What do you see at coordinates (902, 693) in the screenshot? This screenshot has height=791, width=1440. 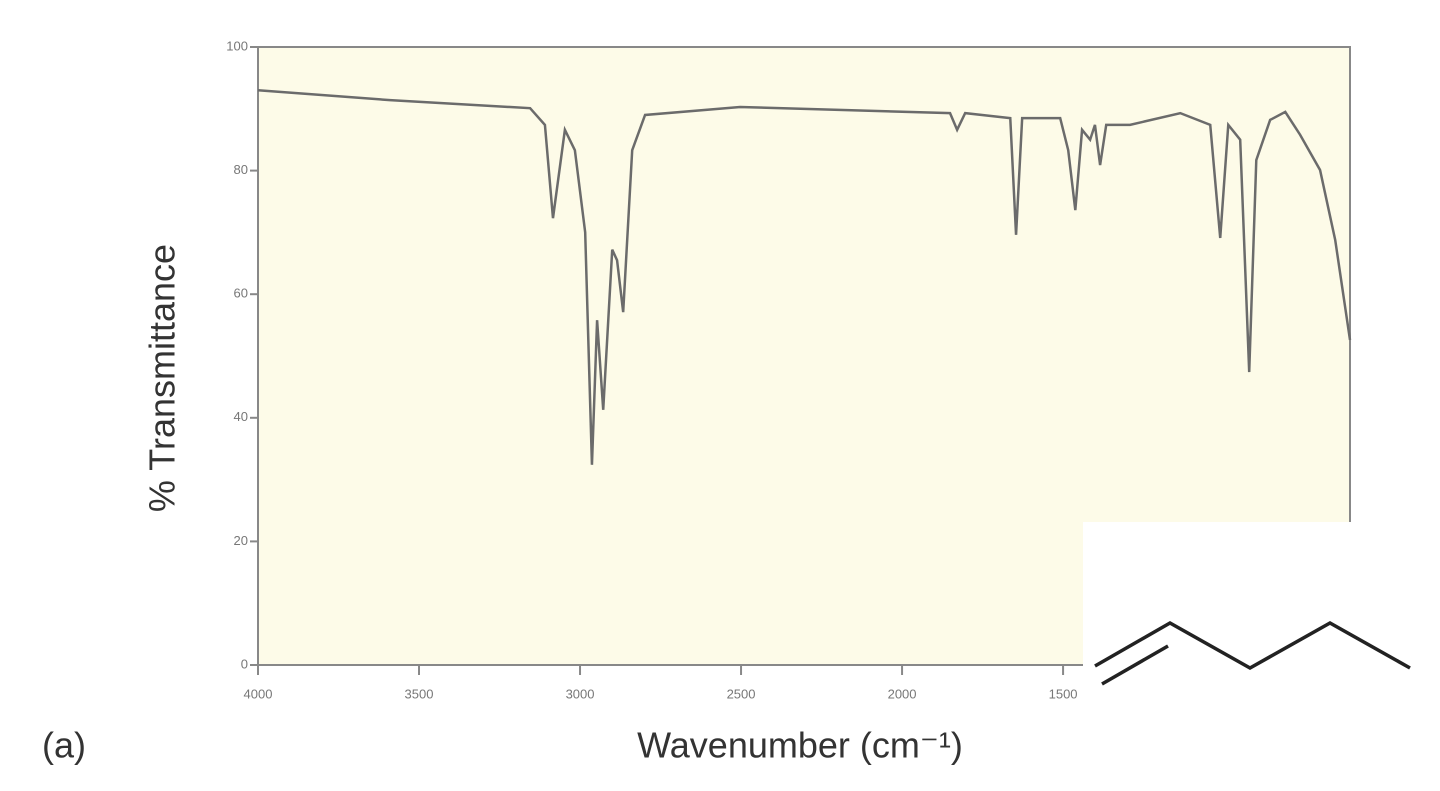 I see `x-tick-label: 2000` at bounding box center [902, 693].